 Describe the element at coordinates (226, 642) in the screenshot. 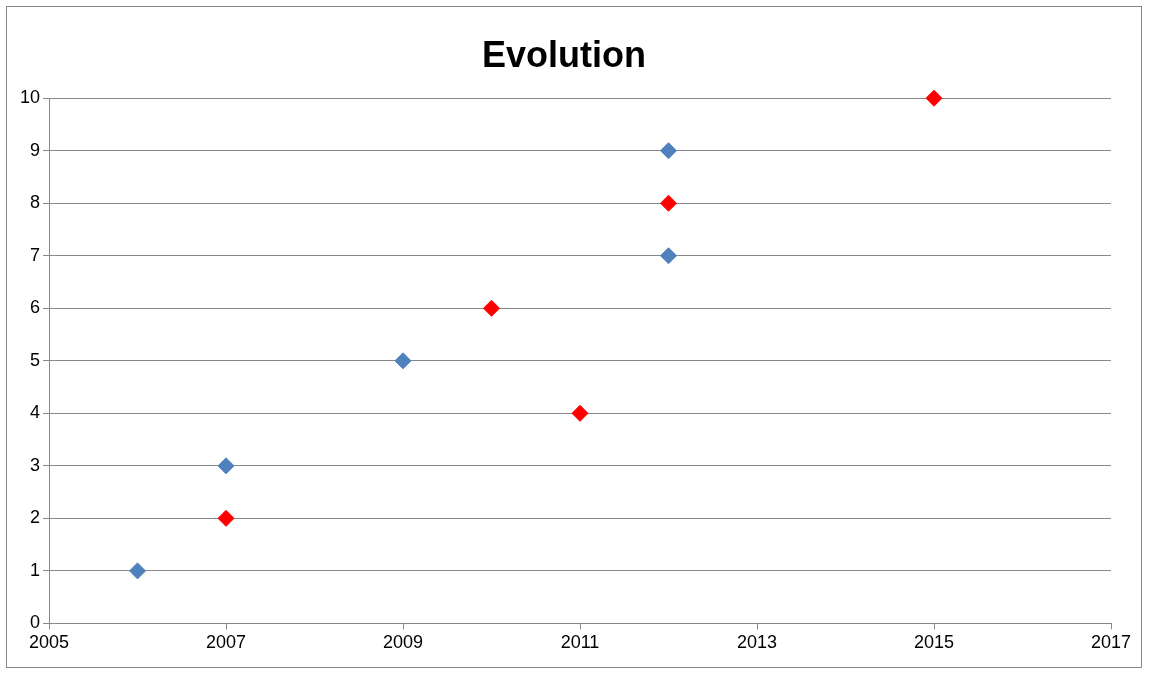

I see `x-tick-label: 2007` at that location.